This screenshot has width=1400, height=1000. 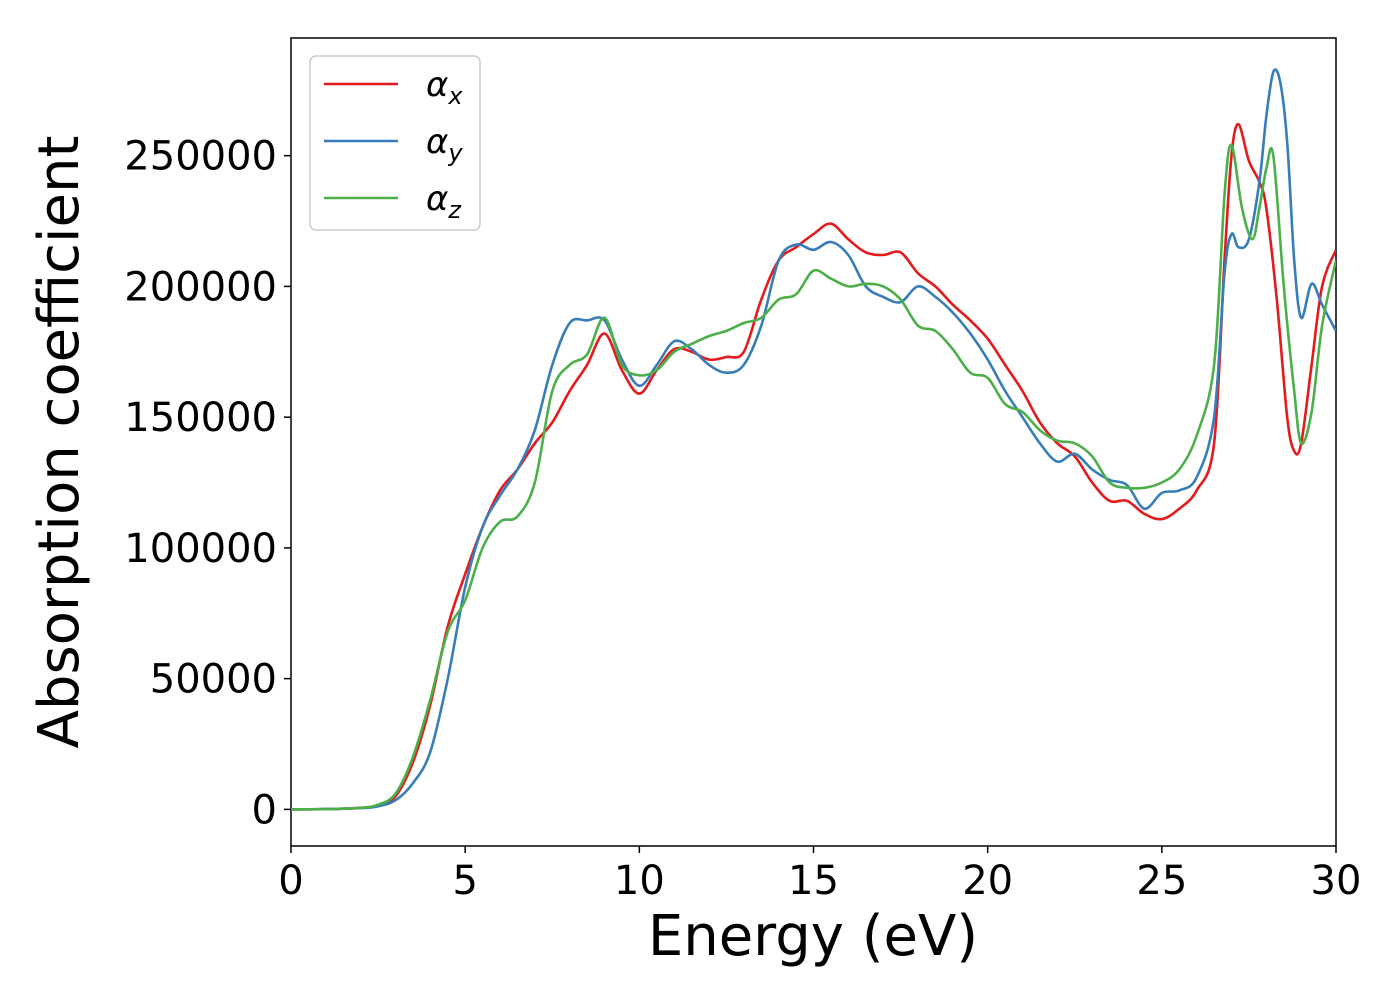 What do you see at coordinates (395, 143) in the screenshot?
I see `legend-box` at bounding box center [395, 143].